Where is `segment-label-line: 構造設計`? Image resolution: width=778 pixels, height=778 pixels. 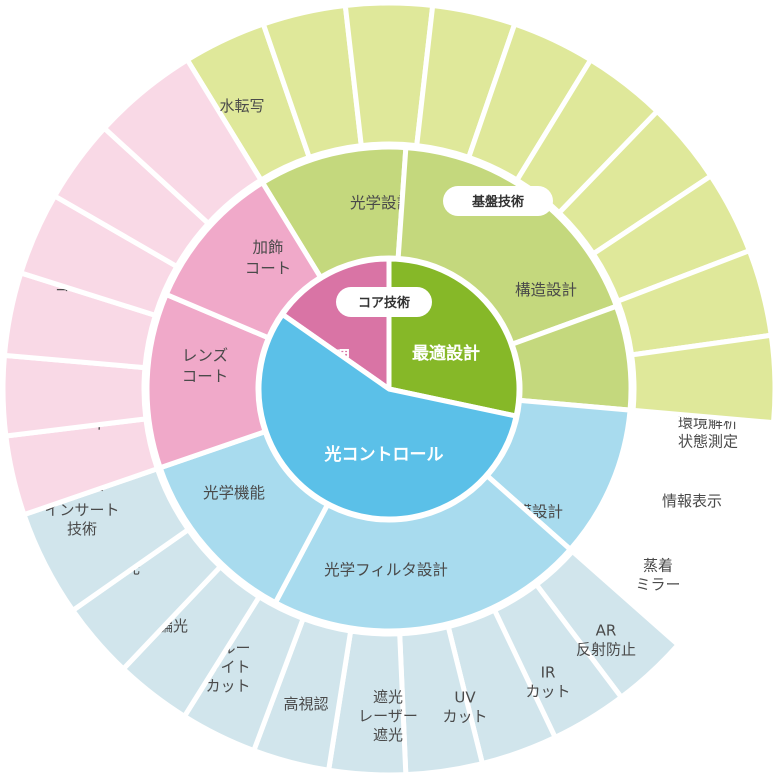 segment-label-line: 構造設計 is located at coordinates (546, 290).